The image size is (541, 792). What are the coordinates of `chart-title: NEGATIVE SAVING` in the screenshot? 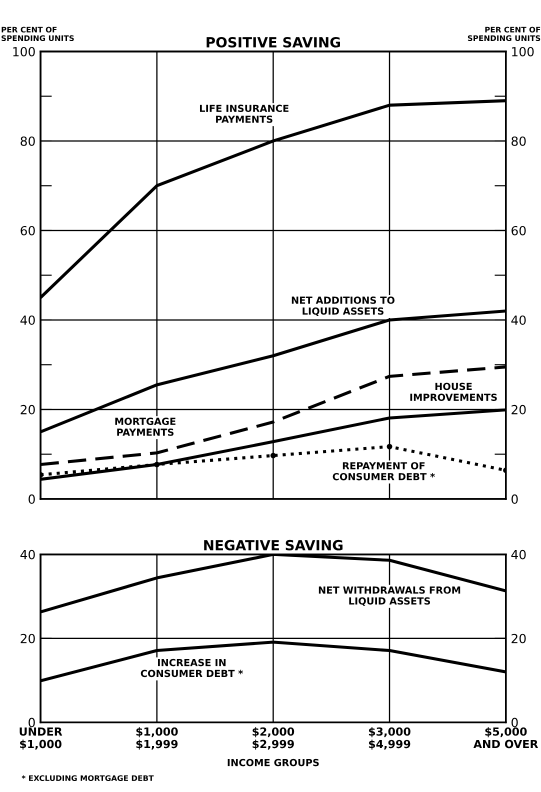 It's located at (273, 545).